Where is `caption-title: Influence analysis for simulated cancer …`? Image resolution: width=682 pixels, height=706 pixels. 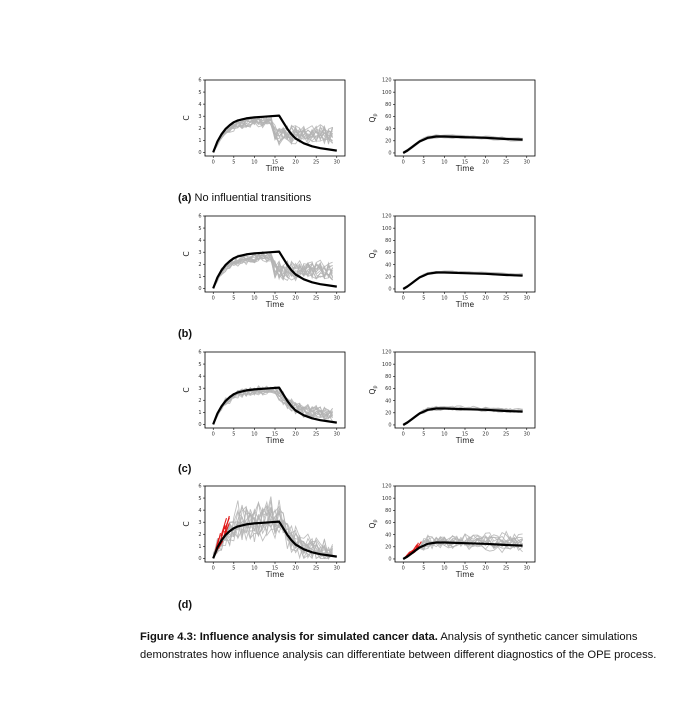
caption-title: Influence analysis for simulated cancer … is located at coordinates (318, 637).